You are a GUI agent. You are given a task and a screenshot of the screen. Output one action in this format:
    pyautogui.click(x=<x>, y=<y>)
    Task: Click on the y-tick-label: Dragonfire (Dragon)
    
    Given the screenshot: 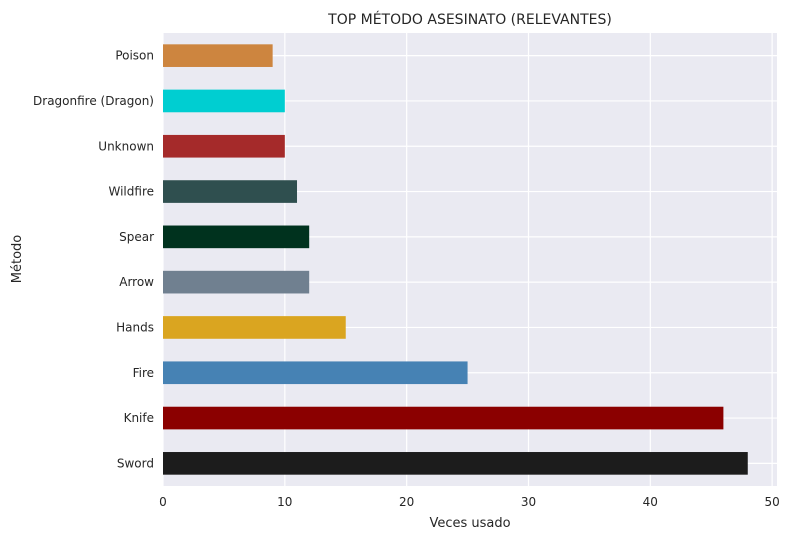 What is the action you would take?
    pyautogui.click(x=93, y=101)
    